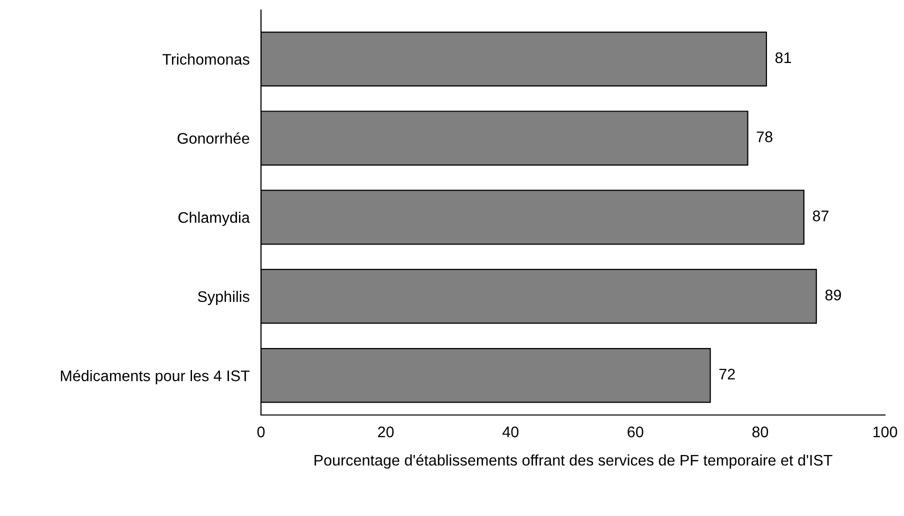 The width and height of the screenshot is (904, 516). Describe the element at coordinates (155, 377) in the screenshot. I see `y-tick-label: Médicaments pour les 4 IST` at that location.